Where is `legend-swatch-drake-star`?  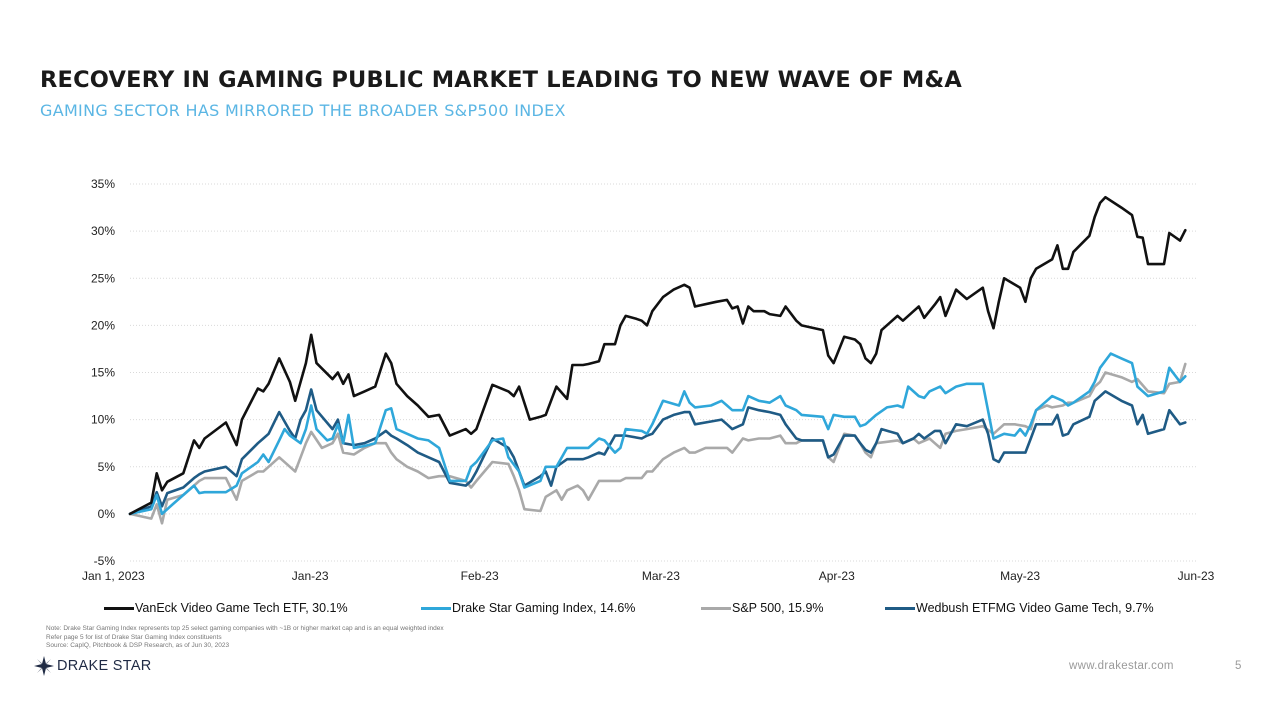 legend-swatch-drake-star is located at coordinates (436, 608).